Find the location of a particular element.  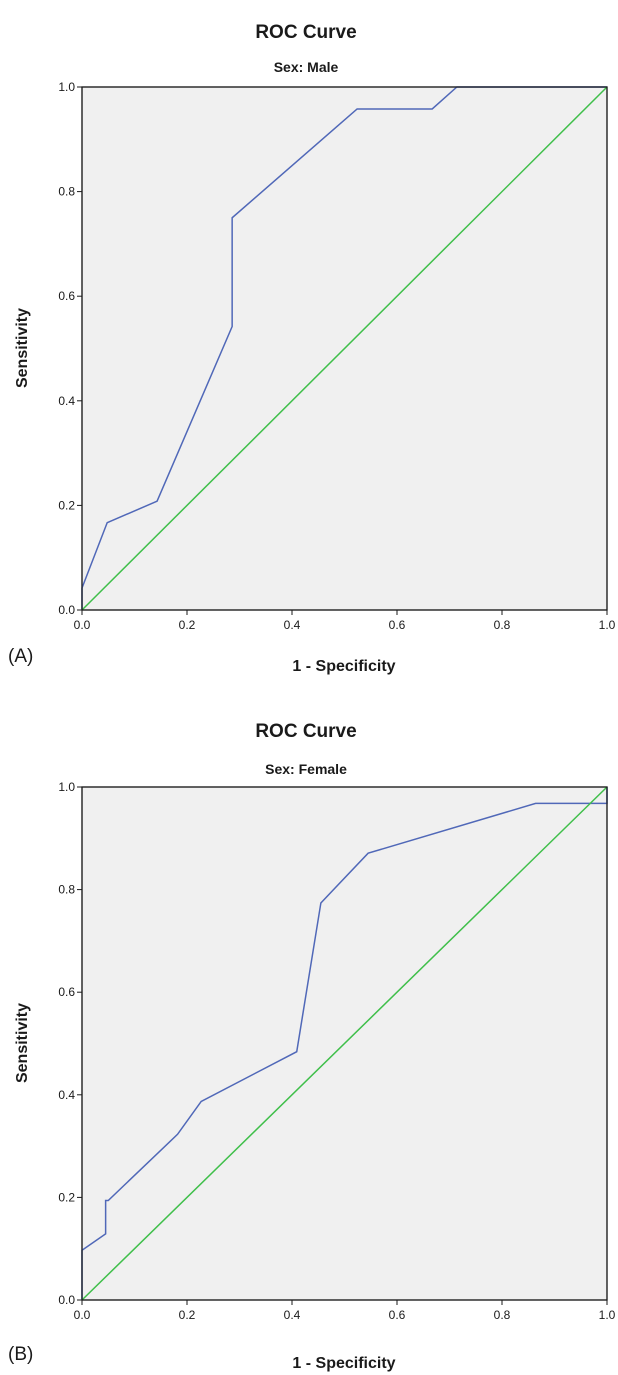

panel-label: (B) is located at coordinates (20, 1354).